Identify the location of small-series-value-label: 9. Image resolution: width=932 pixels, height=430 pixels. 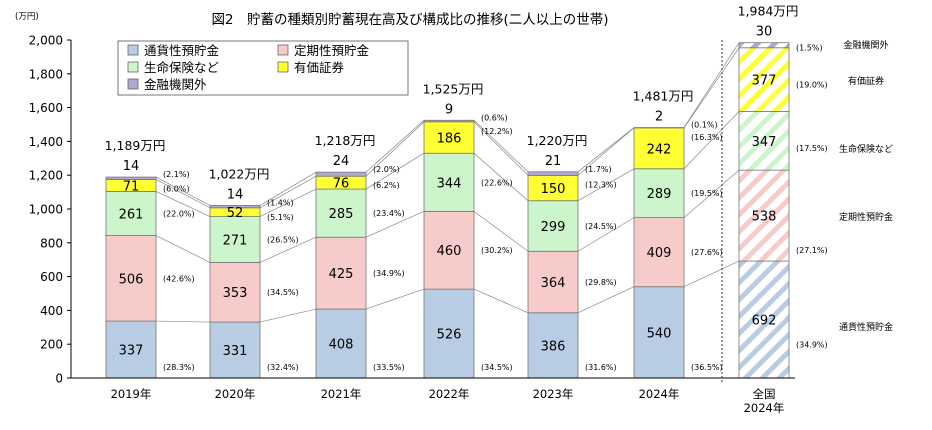
(449, 109).